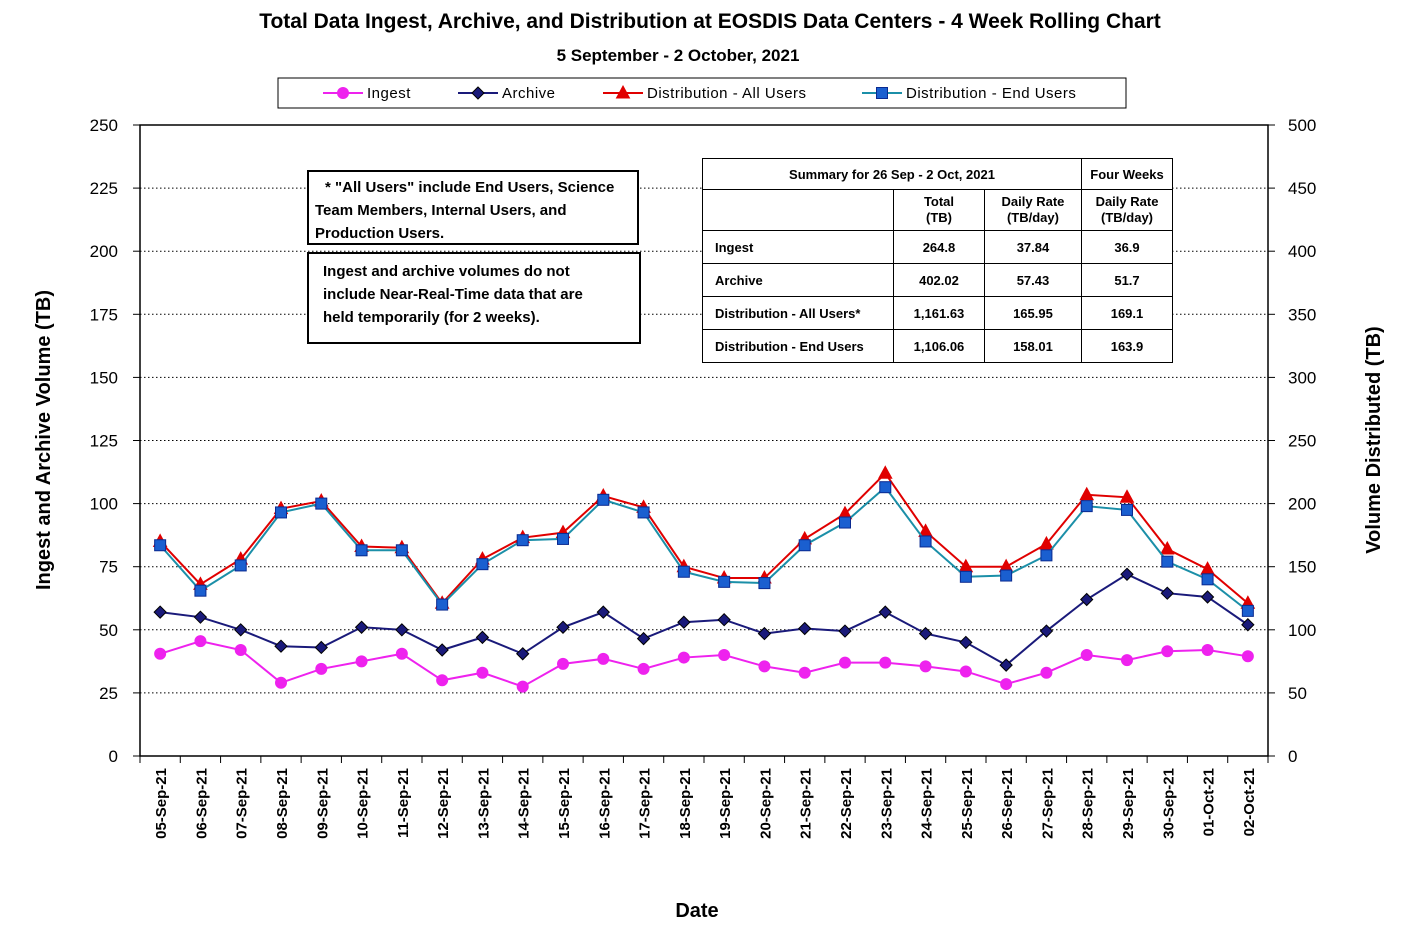  I want to click on summary-four-weeks-header: Four Weeks, so click(1127, 174).